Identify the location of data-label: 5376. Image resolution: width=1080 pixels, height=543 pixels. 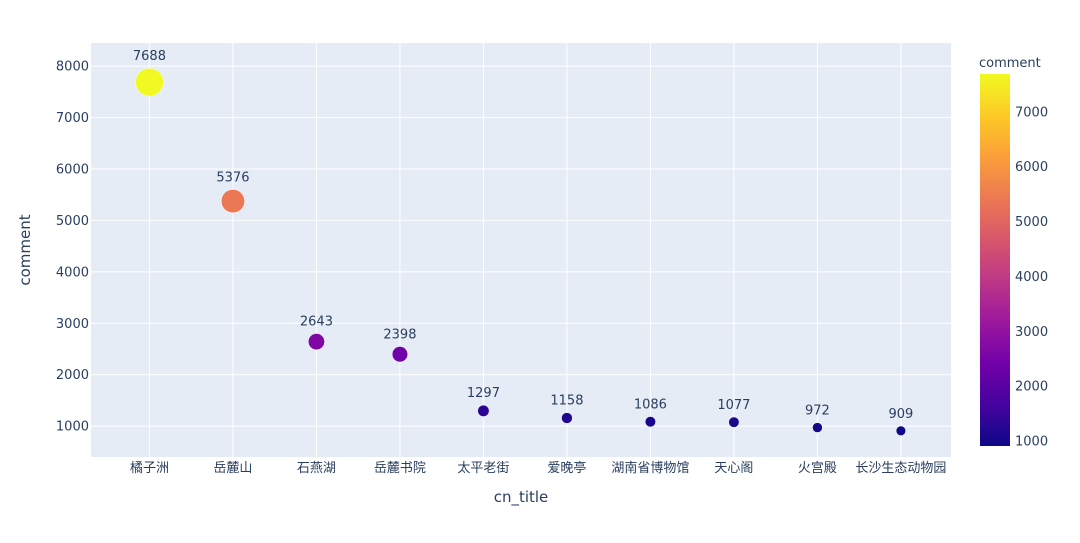
(232, 177).